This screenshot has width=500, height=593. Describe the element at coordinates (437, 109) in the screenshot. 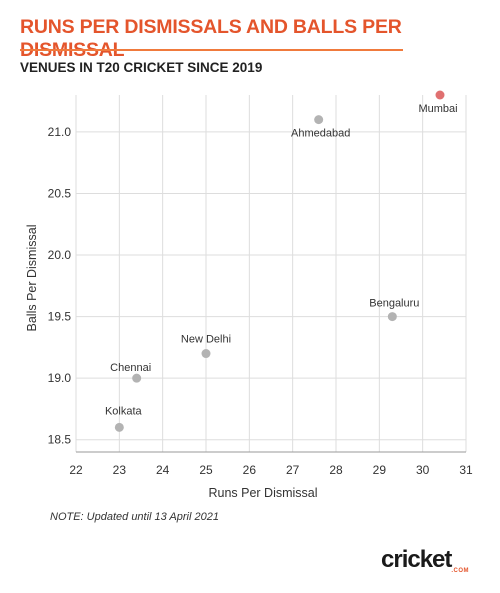

I see `point-label: Mumbai` at that location.